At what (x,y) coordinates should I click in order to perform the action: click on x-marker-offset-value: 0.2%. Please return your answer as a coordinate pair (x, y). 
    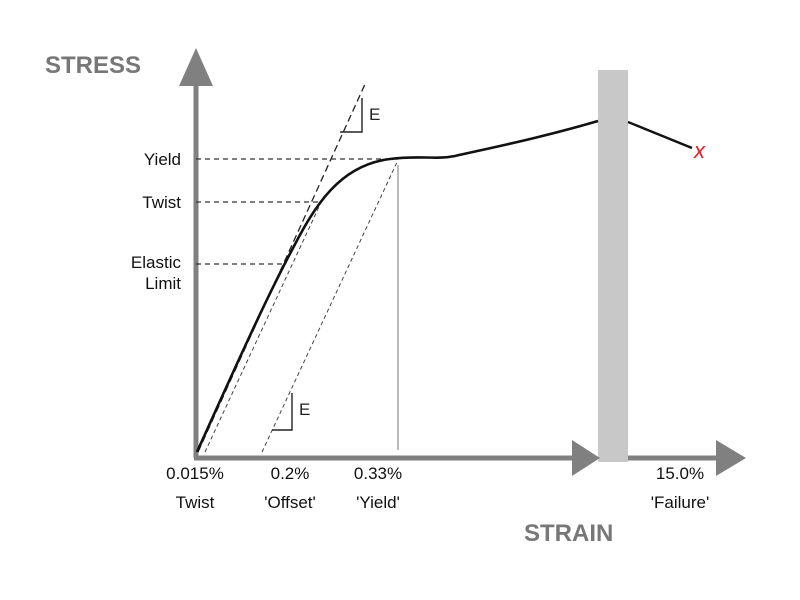
    Looking at the image, I should click on (290, 473).